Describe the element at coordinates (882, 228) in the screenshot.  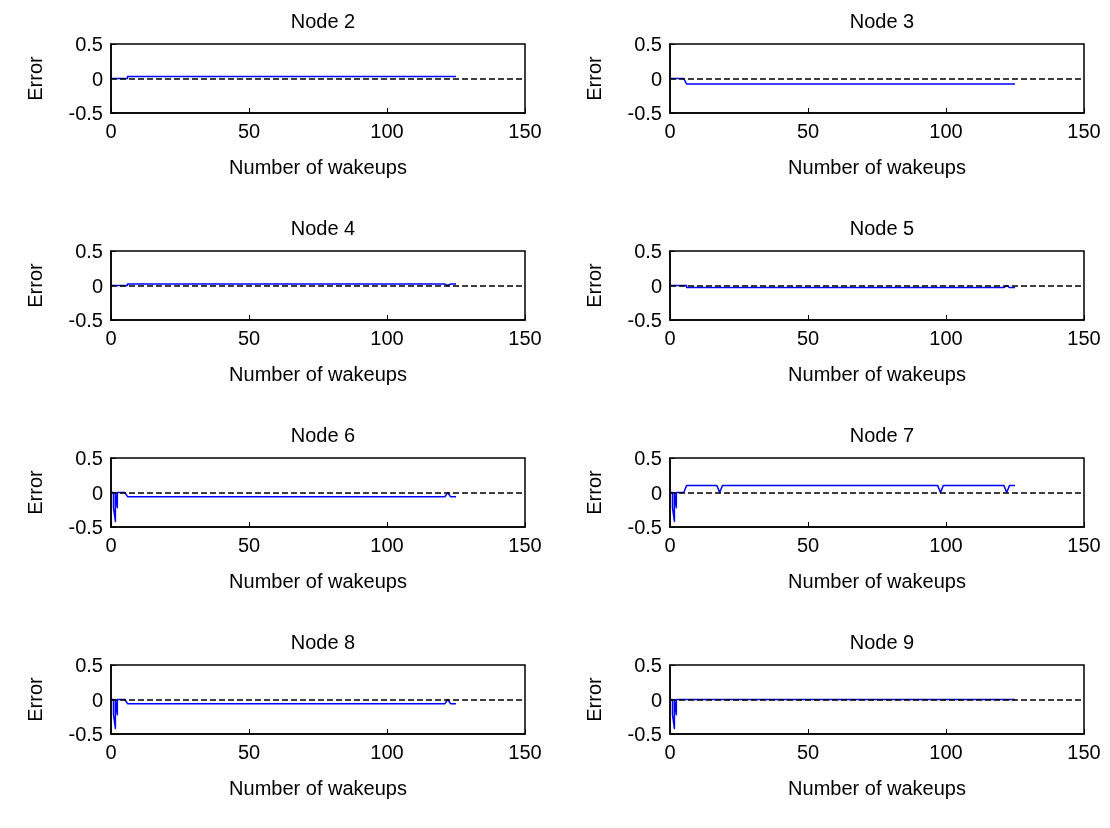
I see `chart-title: Node 5` at that location.